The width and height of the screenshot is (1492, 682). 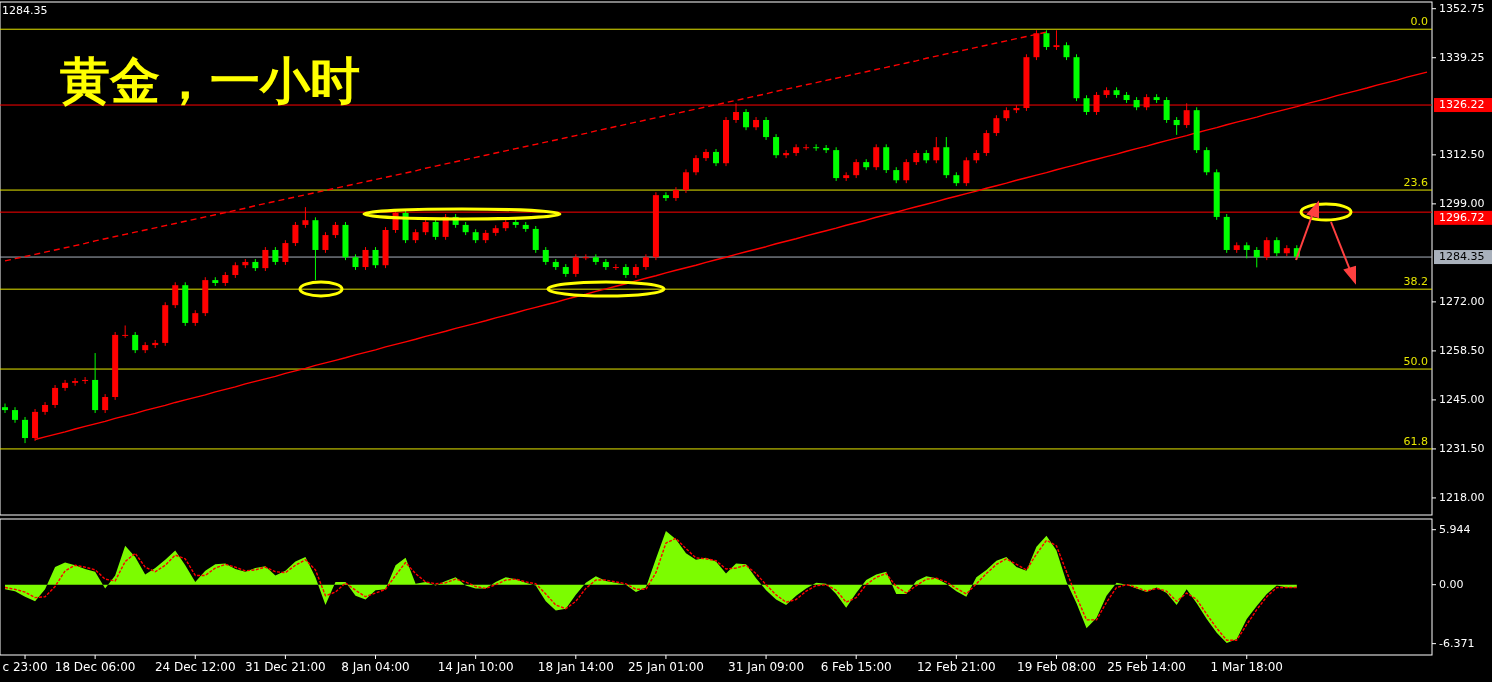 I want to click on y-tick-label: 1272.00, so click(x=1462, y=301).